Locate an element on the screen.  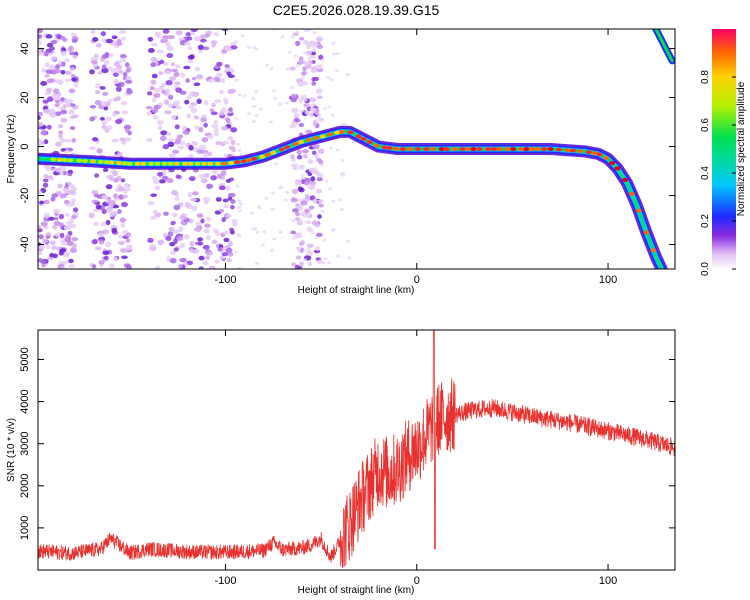
spectrogram-y-tick-label: 0 is located at coordinates (25, 146).